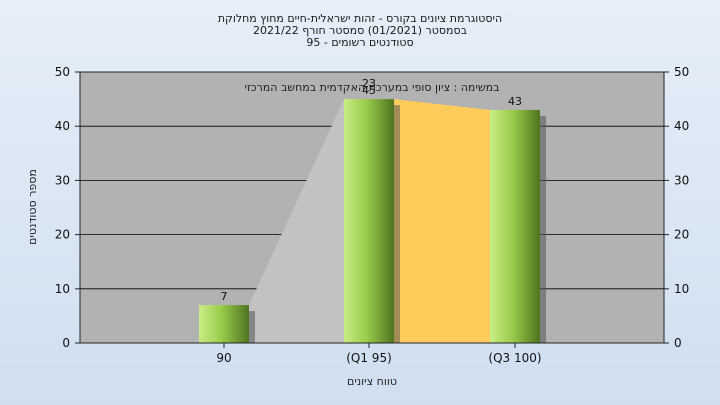 The width and height of the screenshot is (720, 405). I want to click on bar-value-label: 7, so click(224, 296).